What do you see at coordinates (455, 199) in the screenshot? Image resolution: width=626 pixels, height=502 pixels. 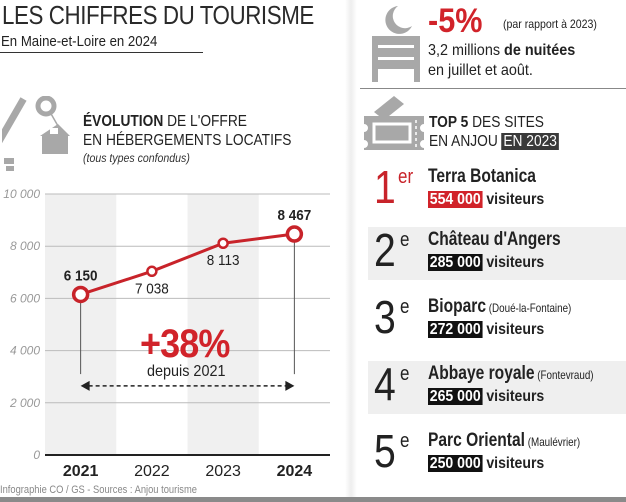 I see `visitor-count: 554 000` at bounding box center [455, 199].